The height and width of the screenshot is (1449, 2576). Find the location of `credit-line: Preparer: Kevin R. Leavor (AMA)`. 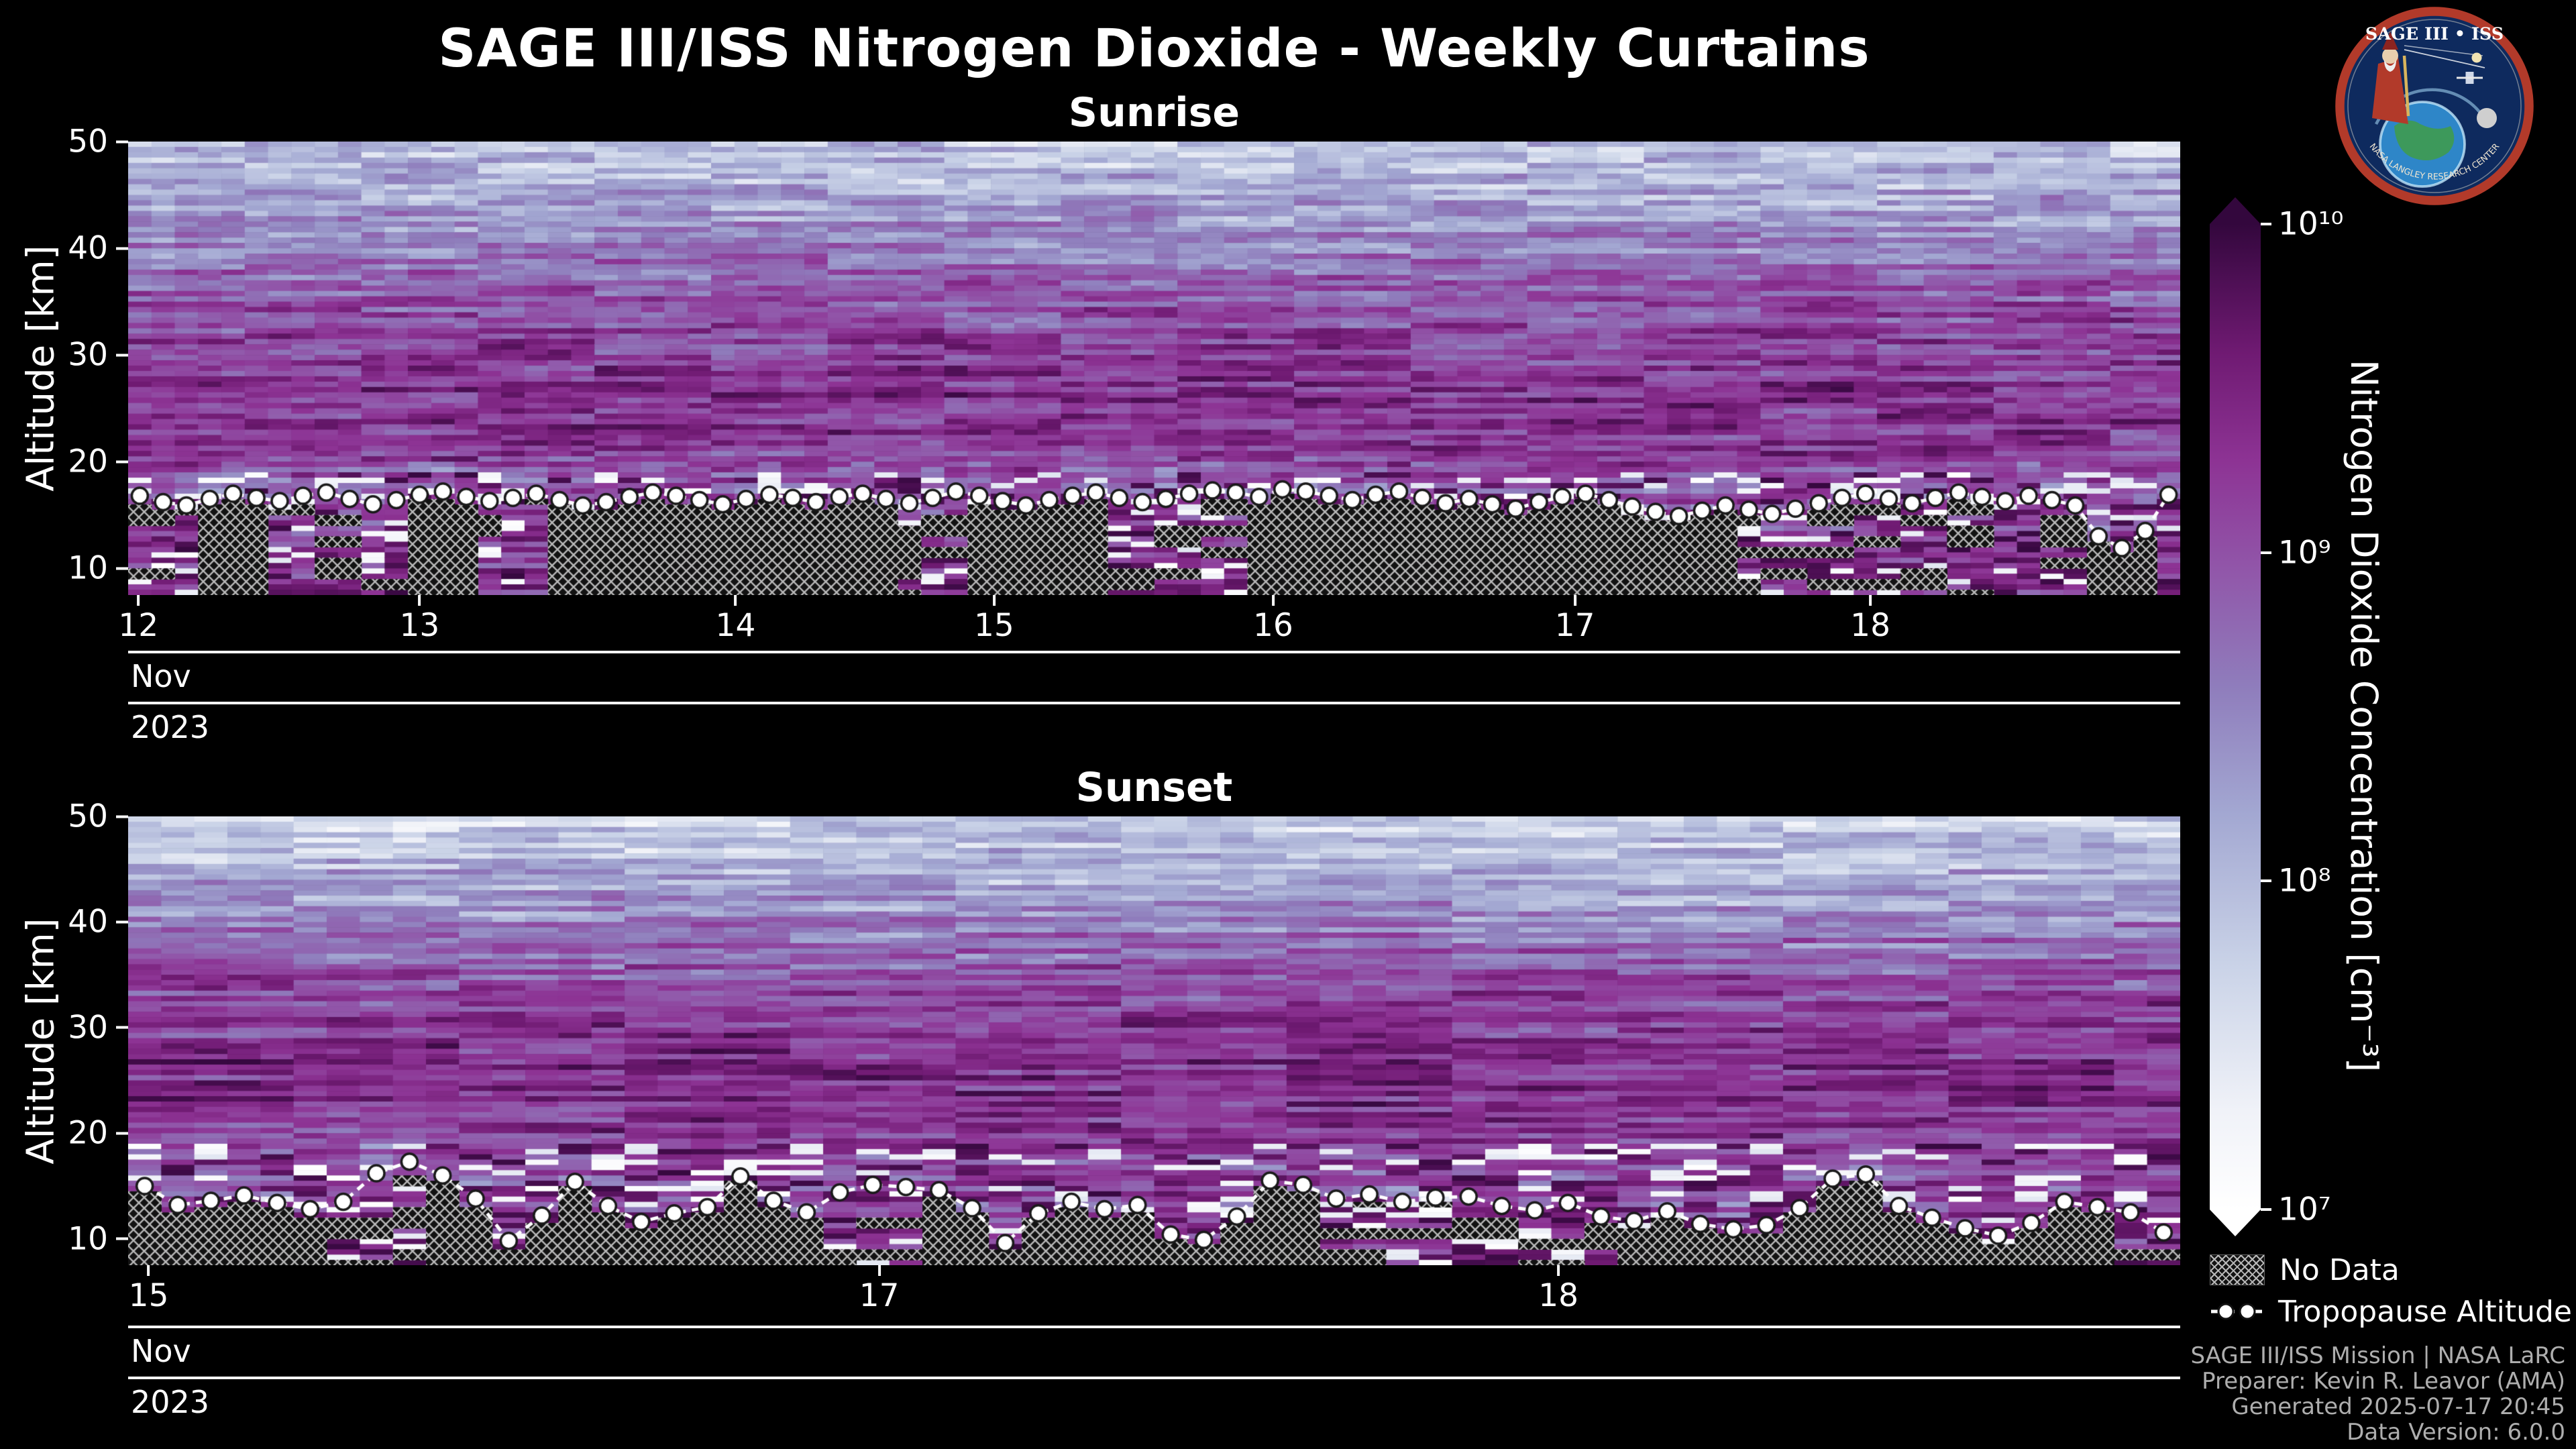

credit-line: Preparer: Kevin R. Leavor (AMA) is located at coordinates (2383, 1381).